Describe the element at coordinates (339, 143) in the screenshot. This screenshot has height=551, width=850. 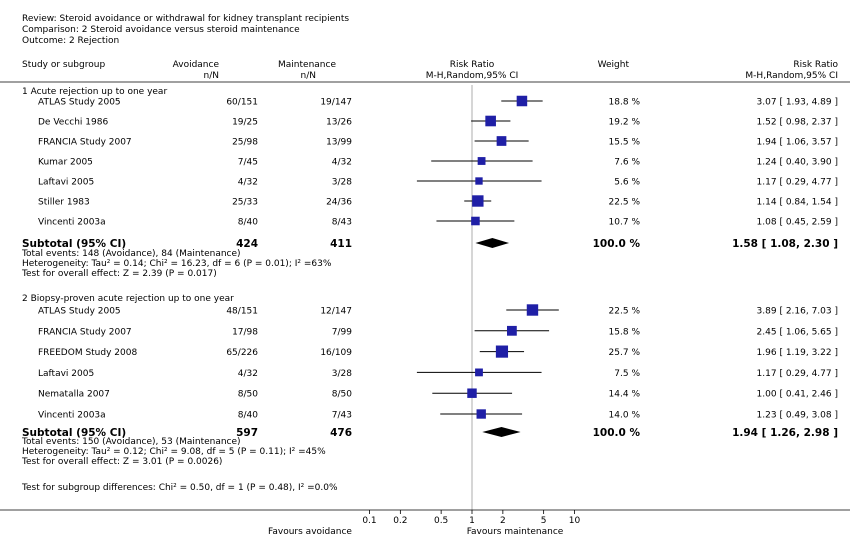
I see `study-maint-events: 13/99` at that location.